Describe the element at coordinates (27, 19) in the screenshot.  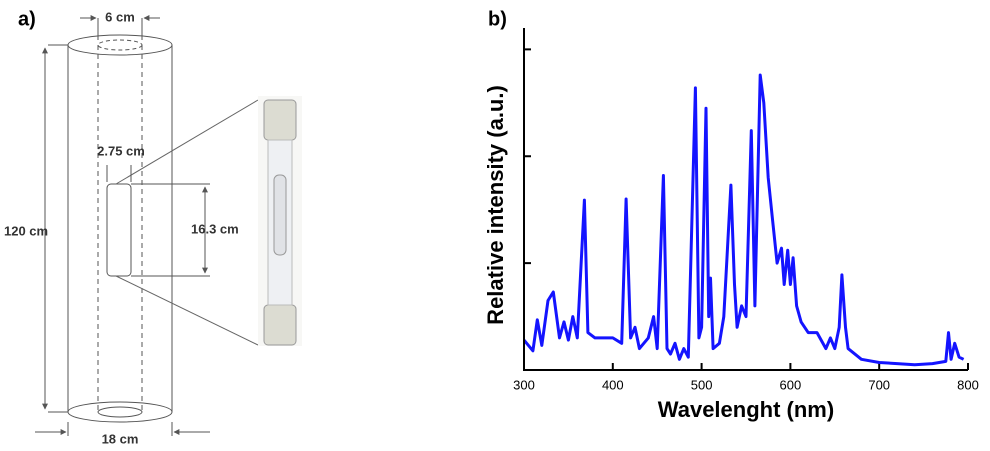
I see `panel-label: a)` at that location.